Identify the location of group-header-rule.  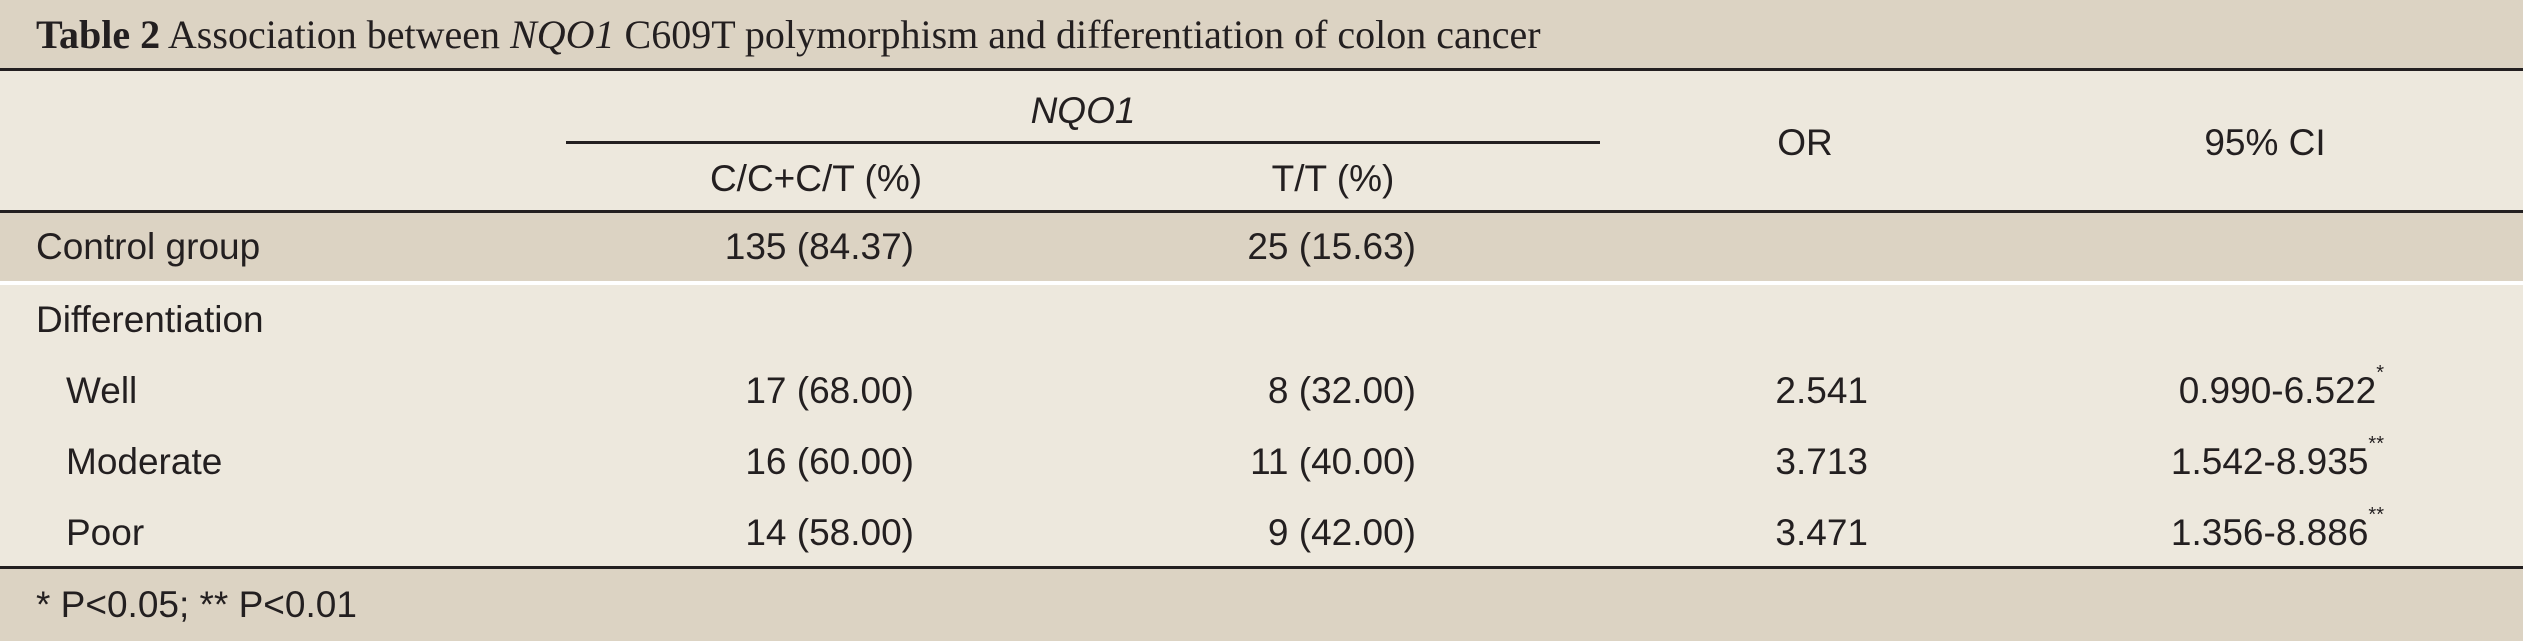
(1083, 142).